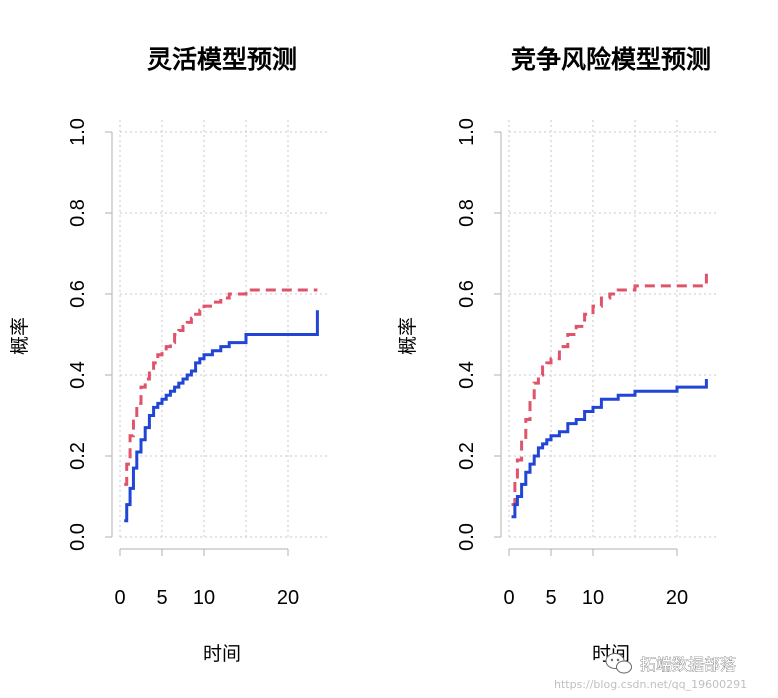 This screenshot has height=698, width=778. What do you see at coordinates (611, 59) in the screenshot?
I see `chart-title: 竞争风险模型预测` at bounding box center [611, 59].